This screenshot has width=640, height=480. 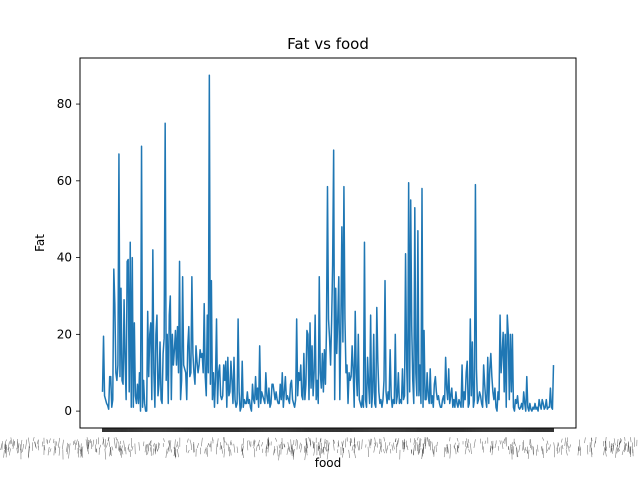 I want to click on y-tick-label: 40, so click(x=64, y=258).